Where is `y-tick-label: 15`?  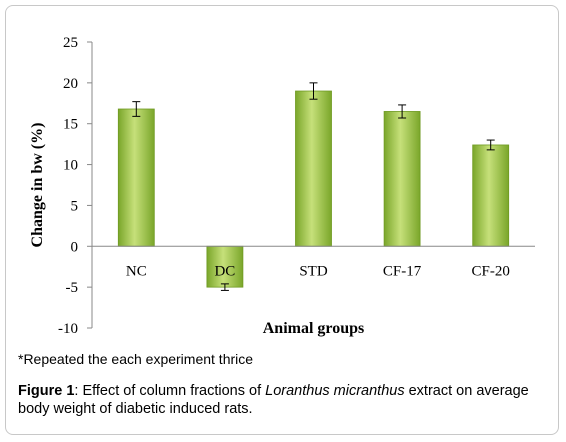
y-tick-label: 15 is located at coordinates (70, 125).